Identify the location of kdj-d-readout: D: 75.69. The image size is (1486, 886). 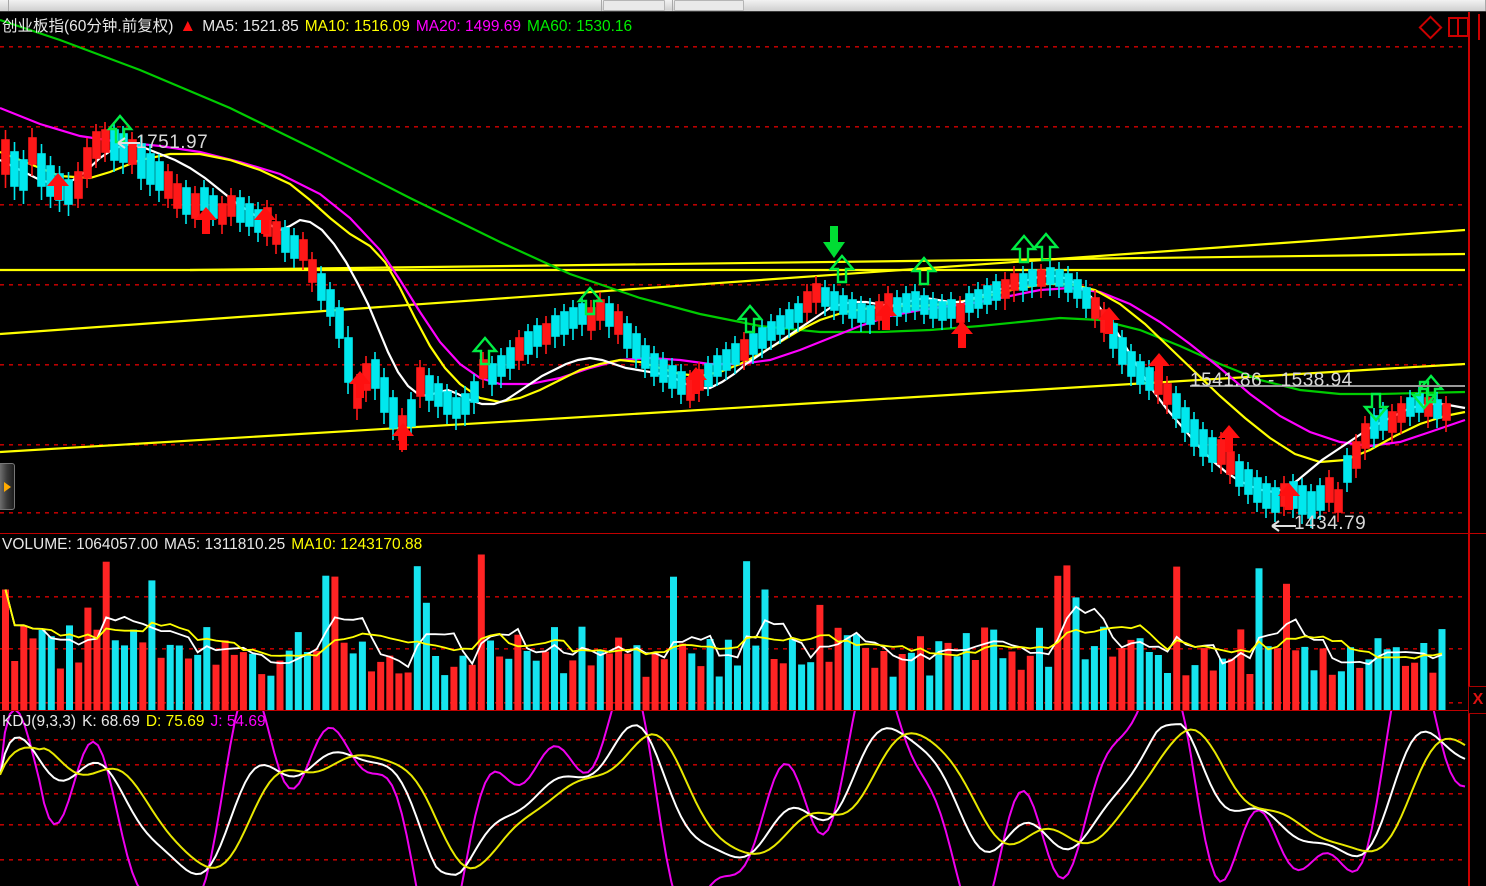
(175, 721).